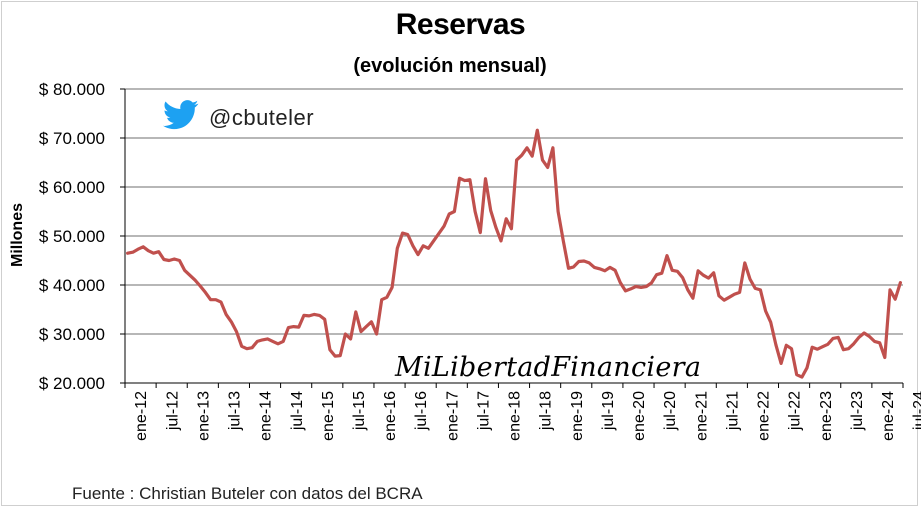 Image resolution: width=921 pixels, height=509 pixels. What do you see at coordinates (328, 416) in the screenshot?
I see `x-tick-label: ene-15` at bounding box center [328, 416].